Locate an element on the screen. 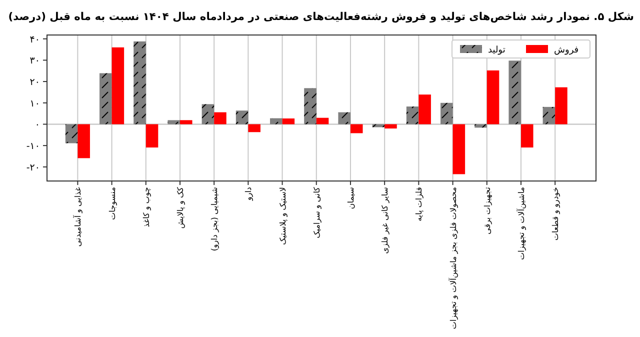  x-tick-label: چوب و کاغذ is located at coordinates (146, 207).